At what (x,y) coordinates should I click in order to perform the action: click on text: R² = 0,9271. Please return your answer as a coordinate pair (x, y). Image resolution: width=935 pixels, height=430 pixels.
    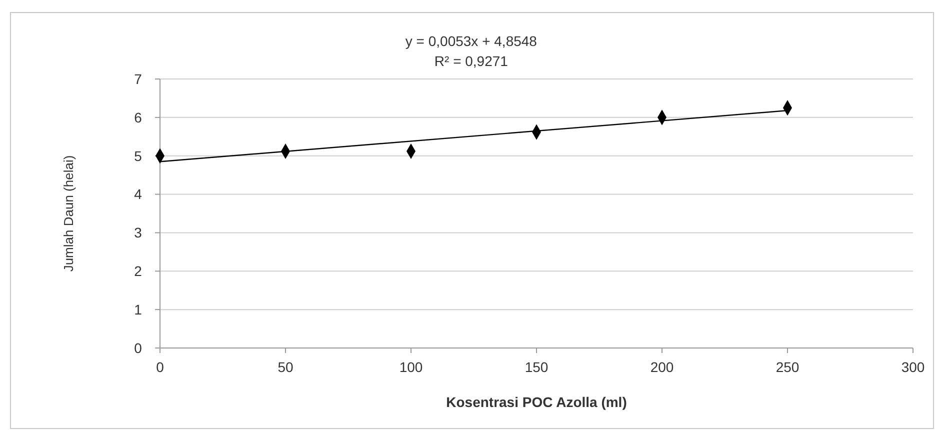
    Looking at the image, I should click on (471, 61).